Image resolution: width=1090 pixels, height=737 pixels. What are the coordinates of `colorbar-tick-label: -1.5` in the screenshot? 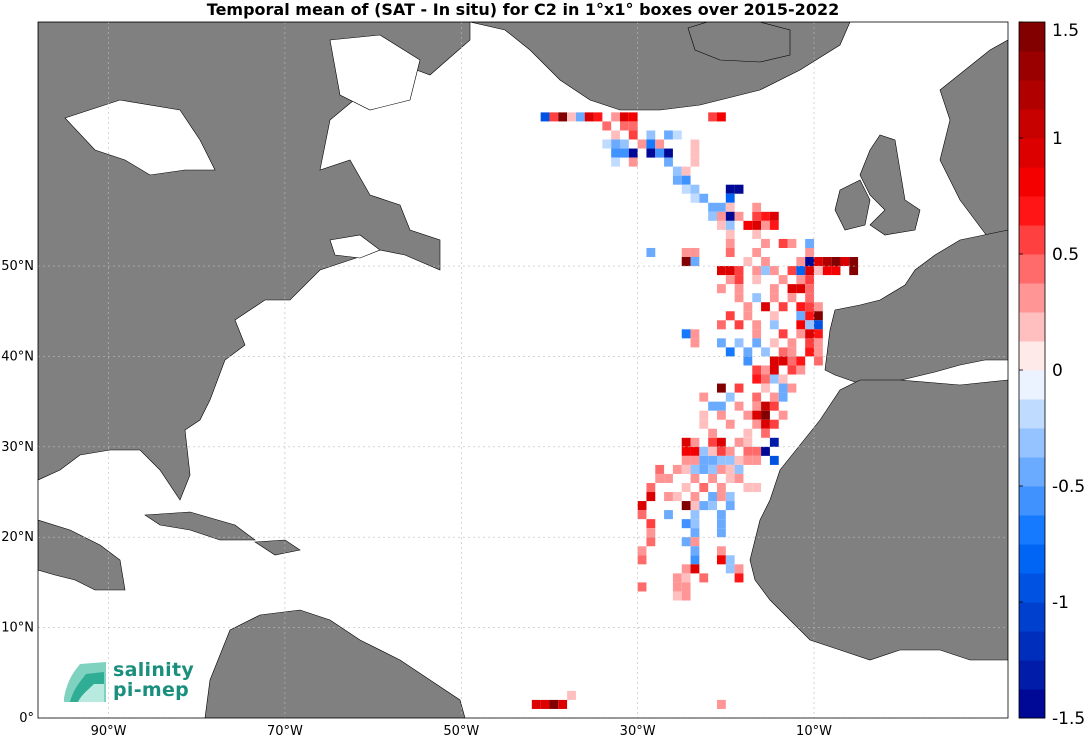 It's located at (1068, 719).